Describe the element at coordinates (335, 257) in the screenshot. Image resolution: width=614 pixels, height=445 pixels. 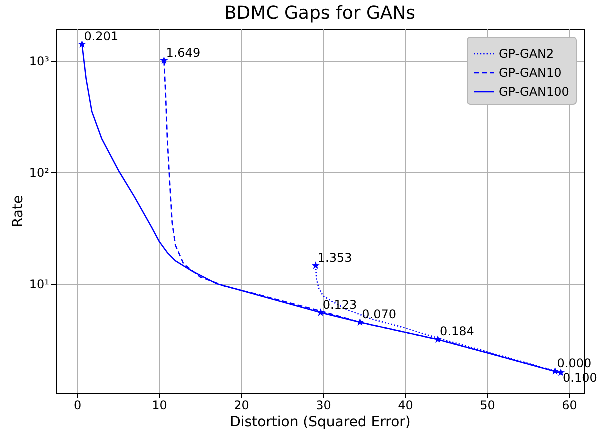
I see `annotation: 1.353` at that location.